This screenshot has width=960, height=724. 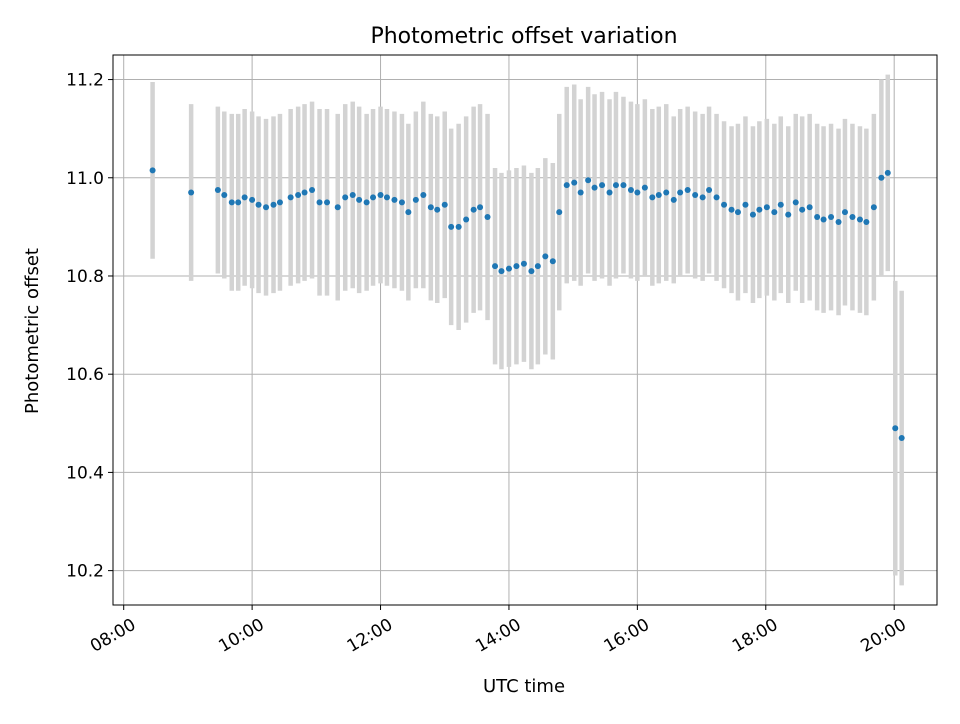 What do you see at coordinates (883, 636) in the screenshot?
I see `x-tick-label: 20:00` at bounding box center [883, 636].